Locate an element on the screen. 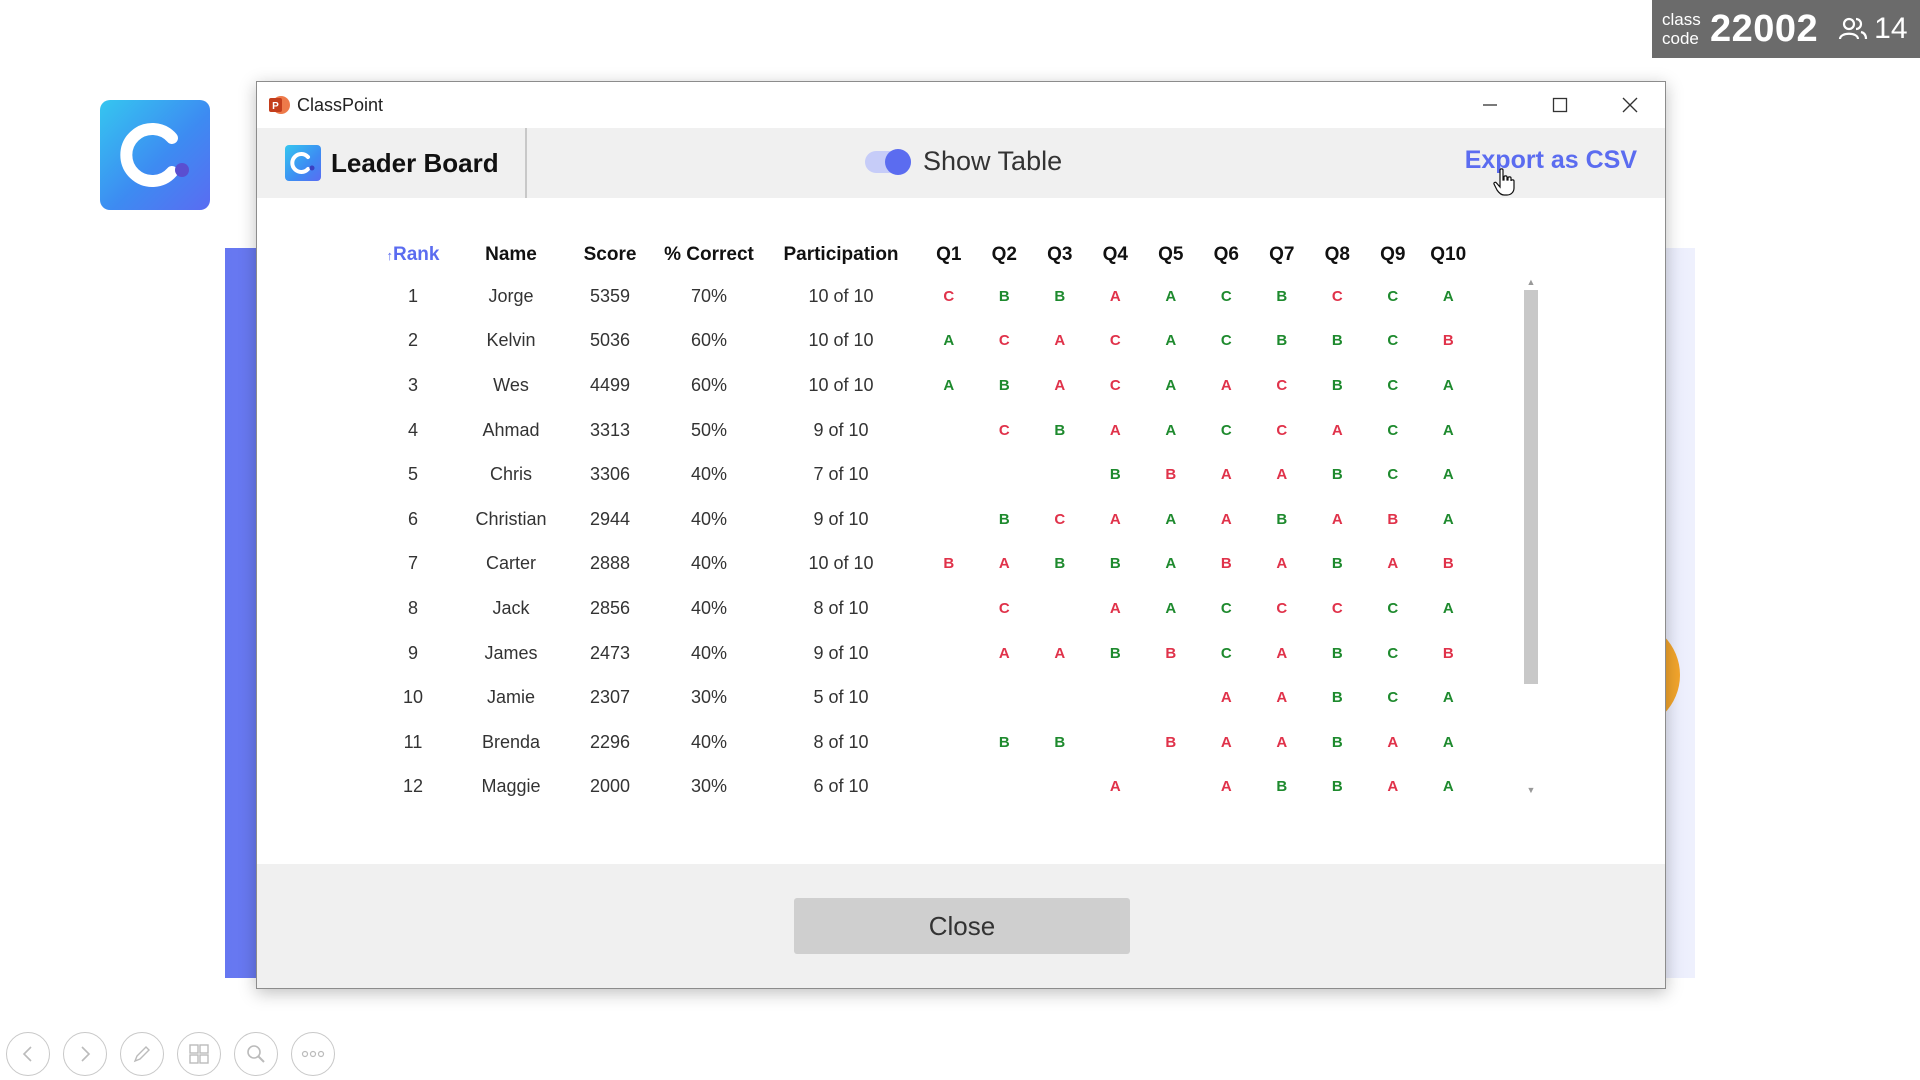  column-header-q6: Q6 is located at coordinates (1226, 254).